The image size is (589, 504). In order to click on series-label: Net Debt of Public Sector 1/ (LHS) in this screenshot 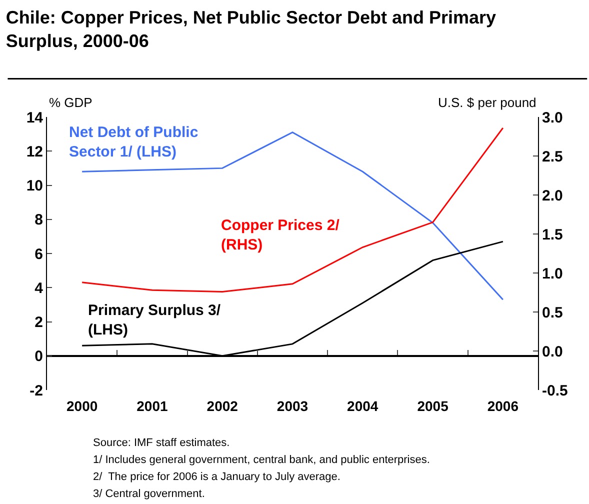, I will do `click(133, 142)`.